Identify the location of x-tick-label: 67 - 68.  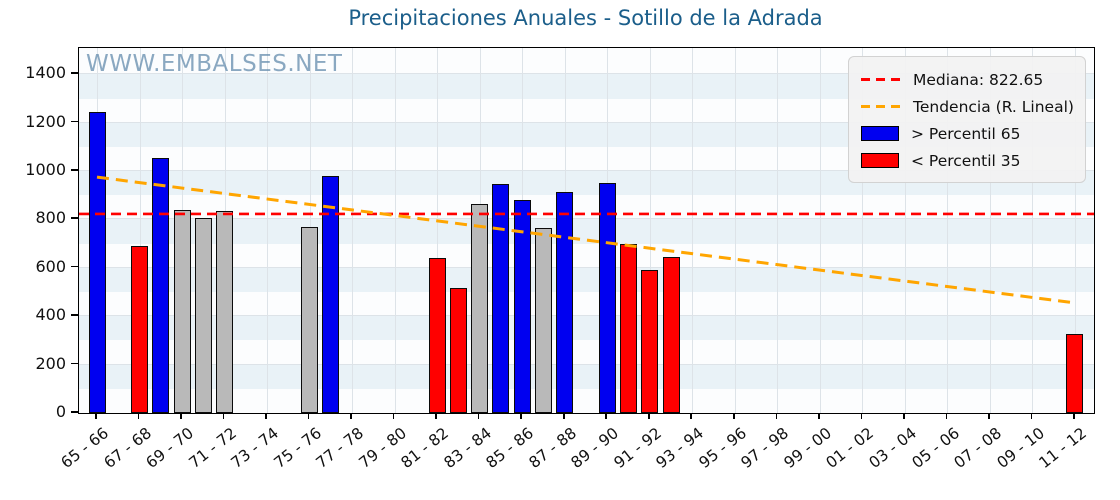
(127, 448).